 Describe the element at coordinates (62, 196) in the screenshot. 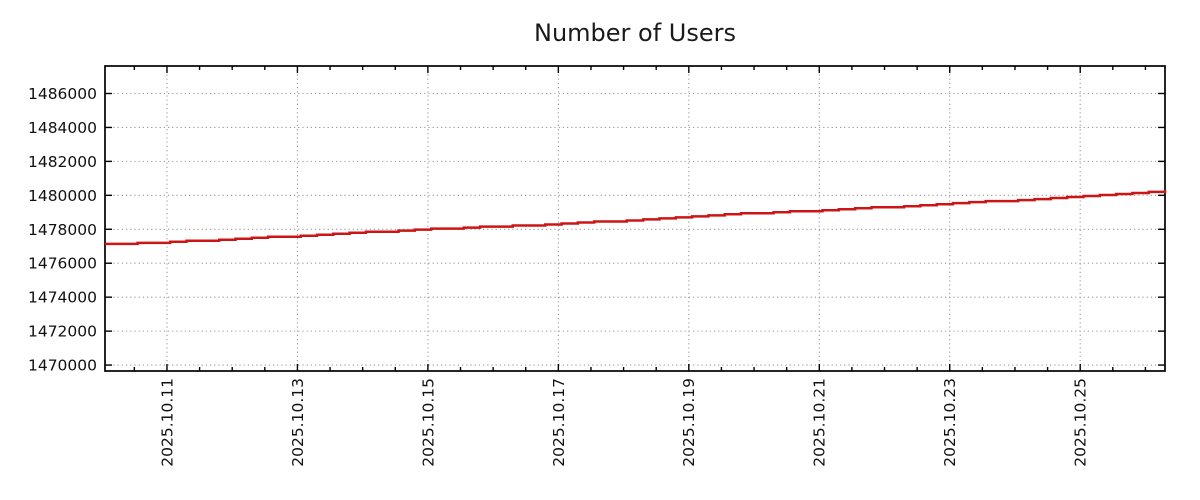

I see `y-tick-label: 1480000` at that location.